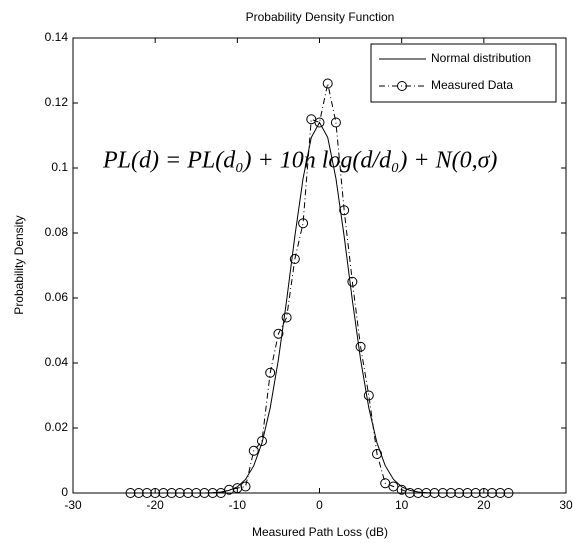 The height and width of the screenshot is (543, 573). Describe the element at coordinates (320, 532) in the screenshot. I see `x-axis-label: Measured Path Loss (dB)` at that location.